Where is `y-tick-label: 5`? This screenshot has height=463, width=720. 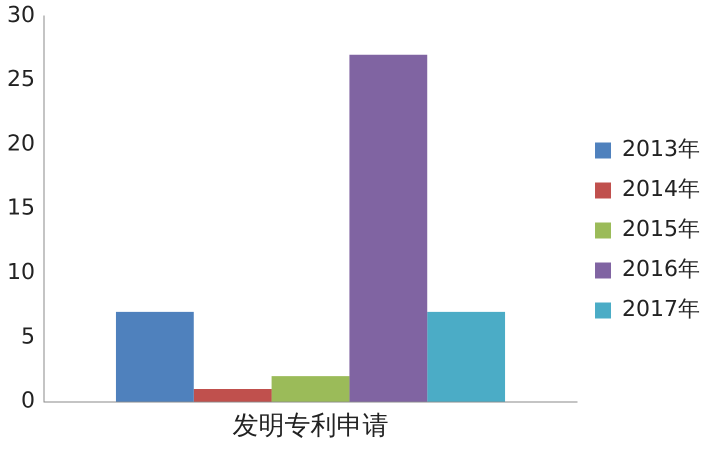 y-tick-label: 5 is located at coordinates (27, 337).